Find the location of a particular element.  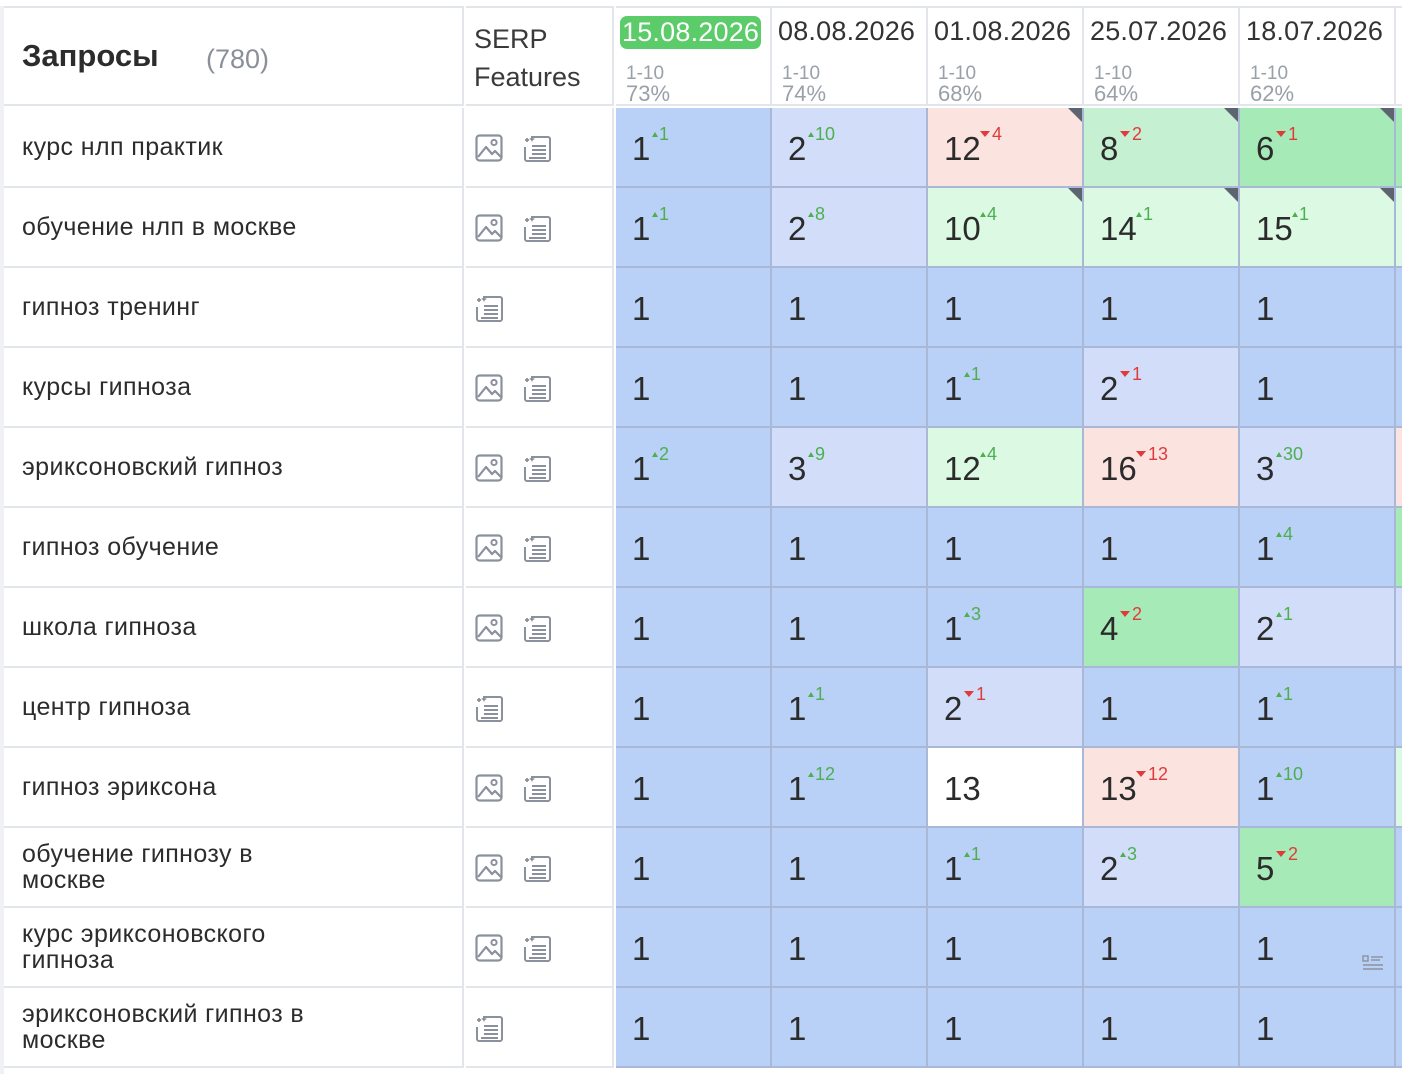

query-cell: центр гипноза is located at coordinates (234, 708).